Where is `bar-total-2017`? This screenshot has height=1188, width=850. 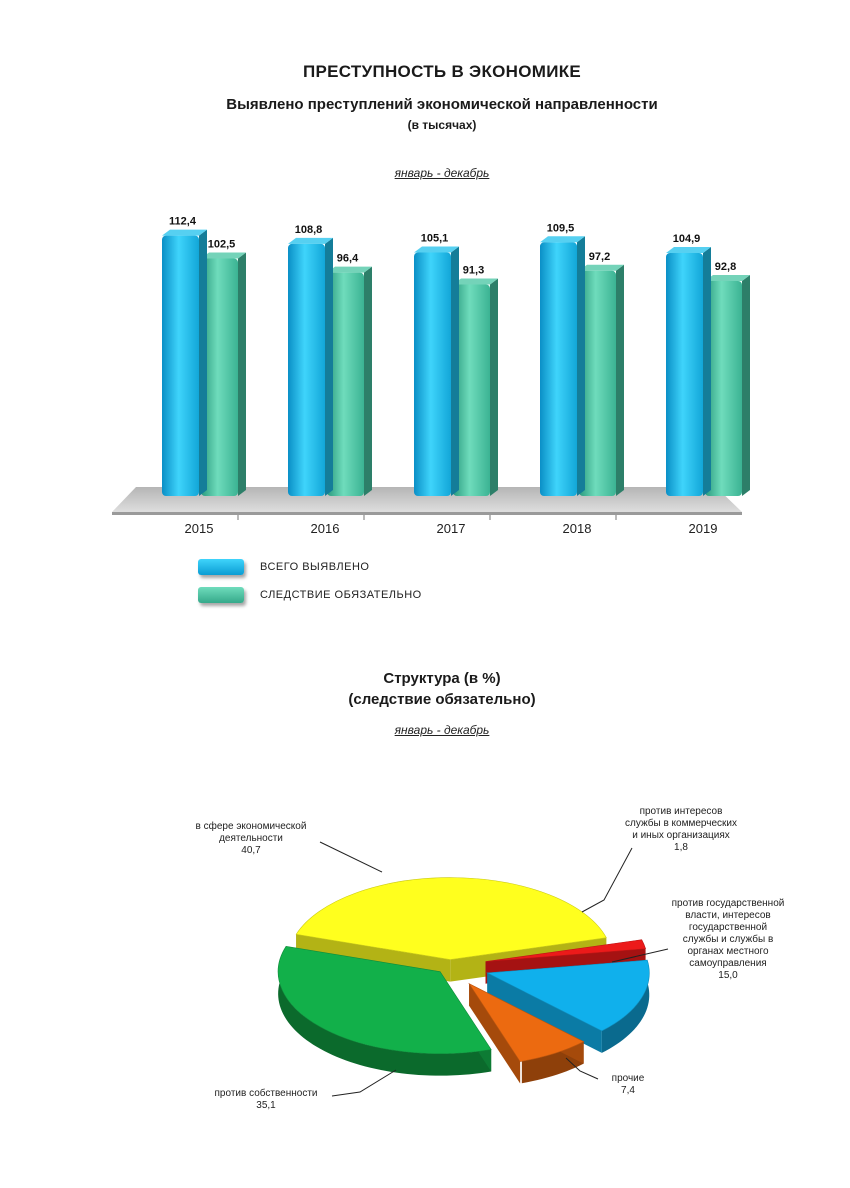
bar-total-2017 is located at coordinates (432, 374).